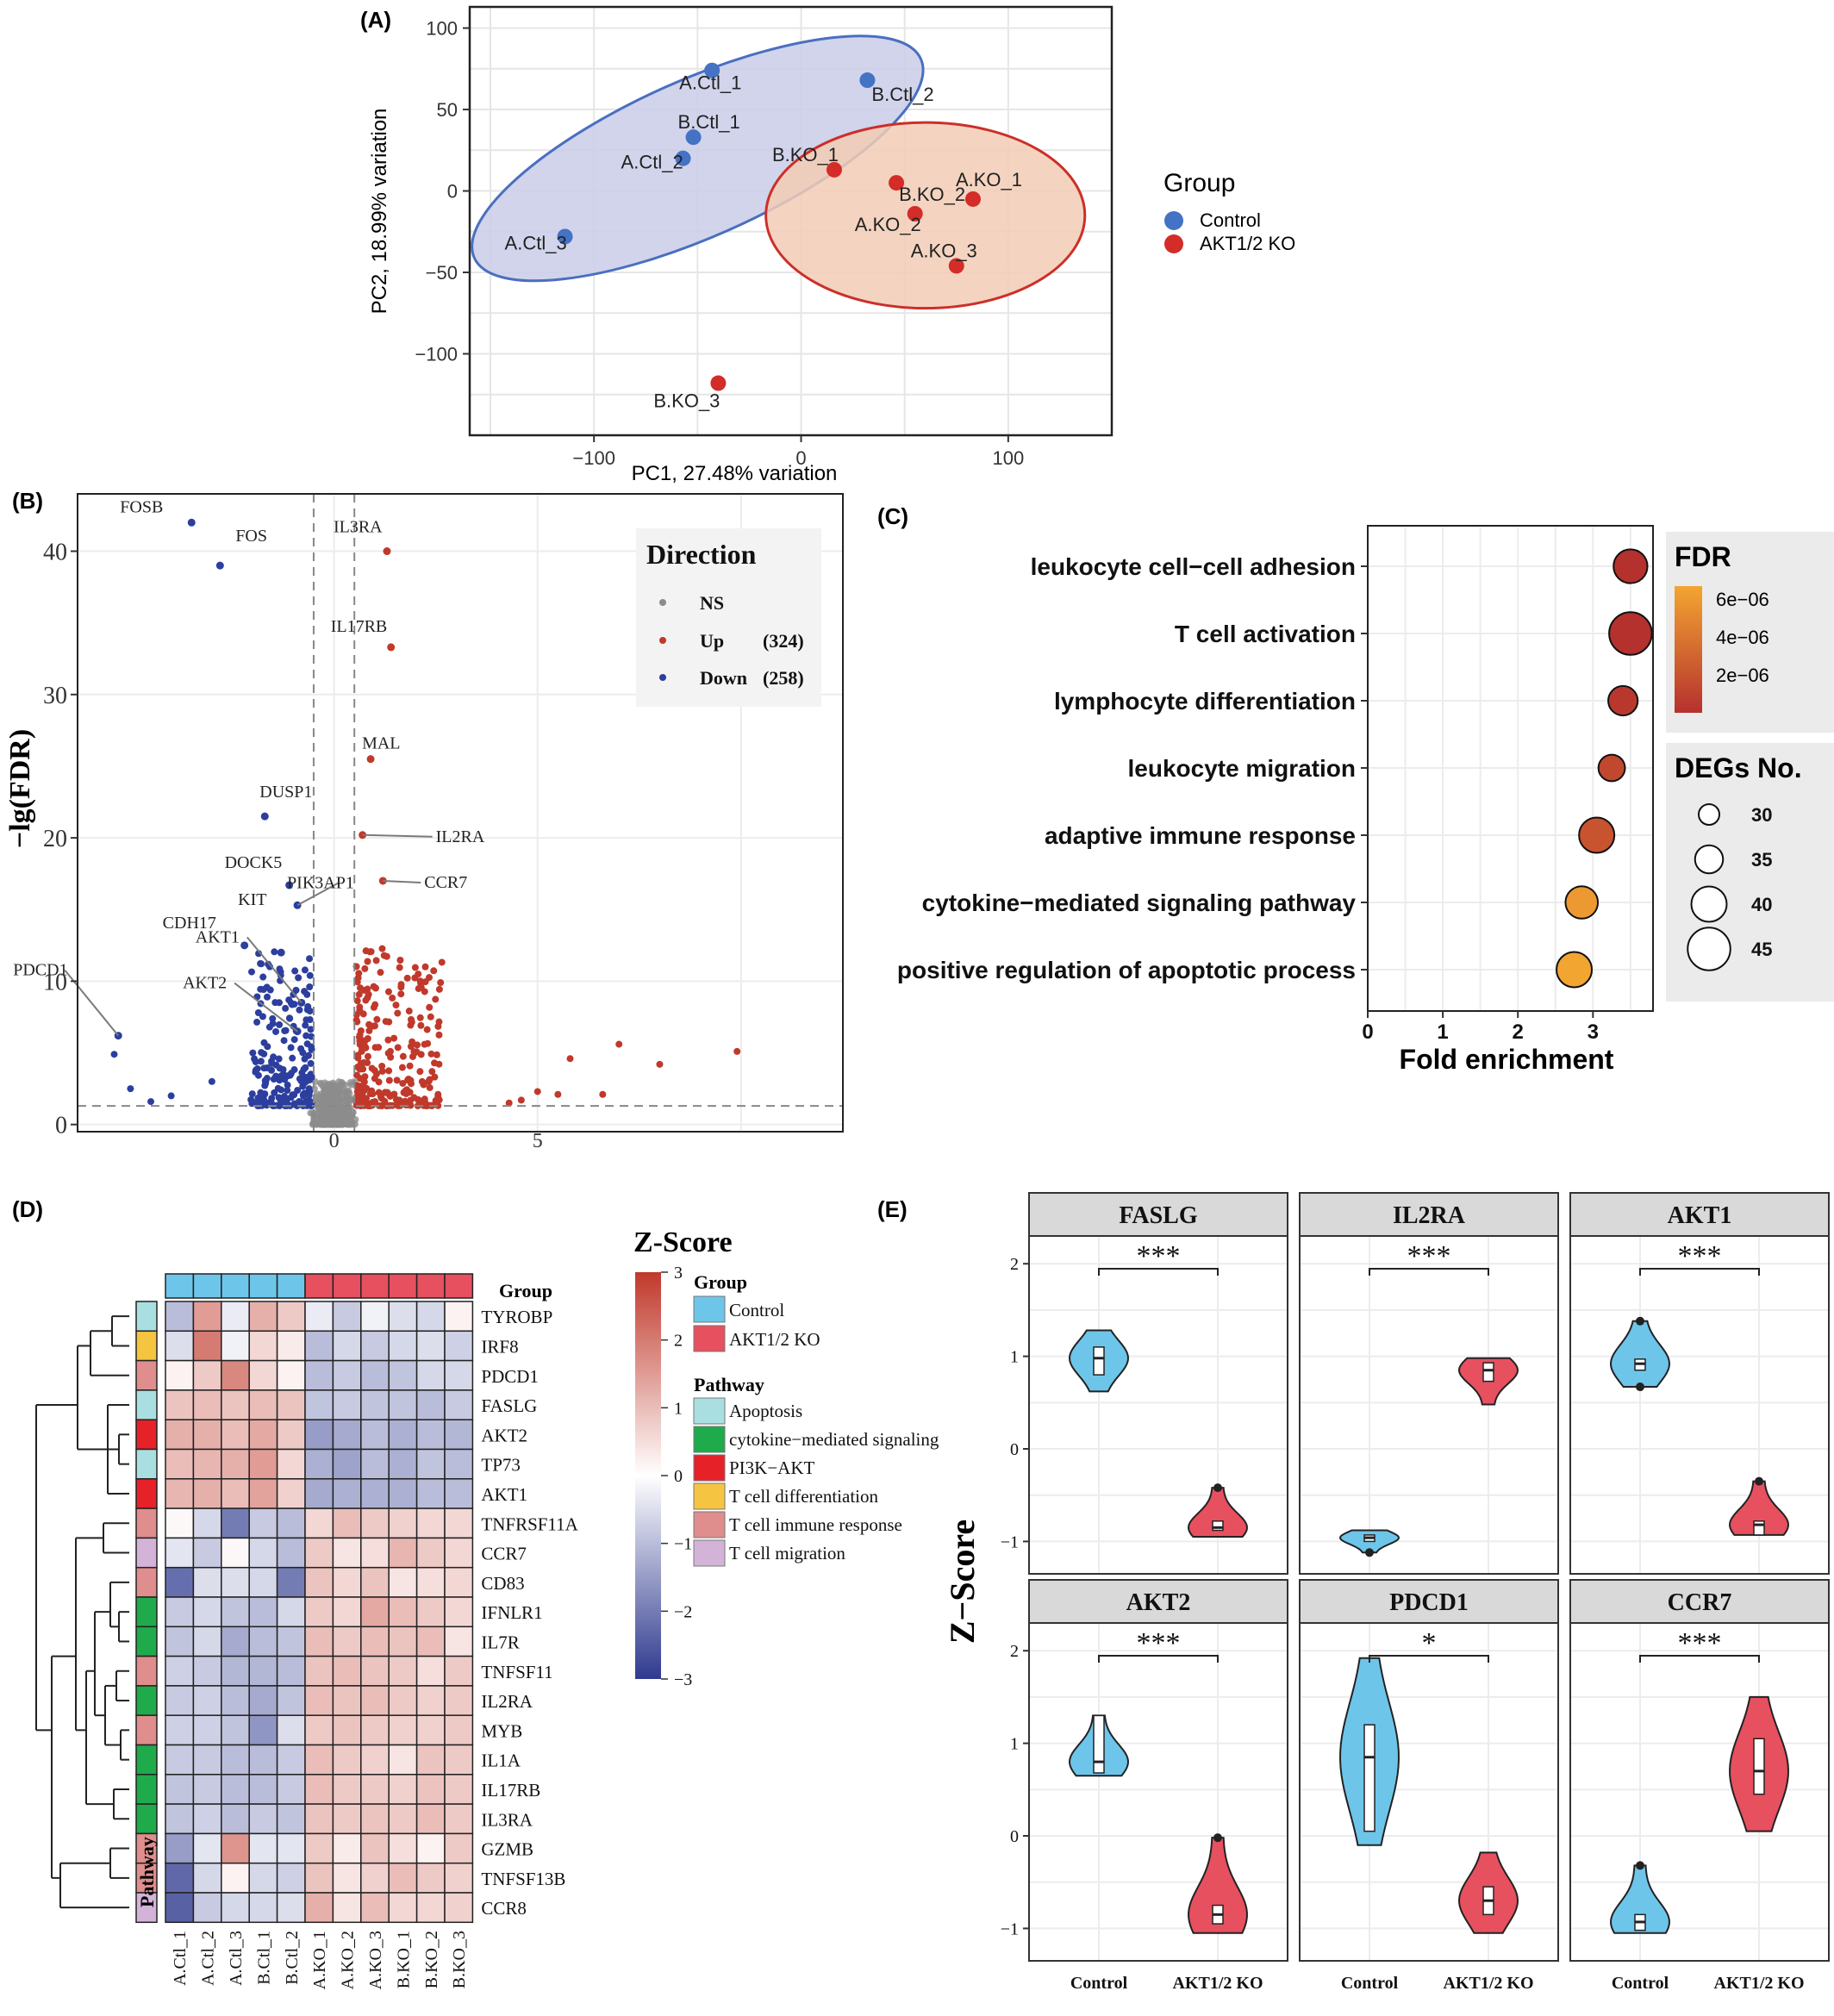  What do you see at coordinates (1173, 243) in the screenshot?
I see `pca-legend-ko-key` at bounding box center [1173, 243].